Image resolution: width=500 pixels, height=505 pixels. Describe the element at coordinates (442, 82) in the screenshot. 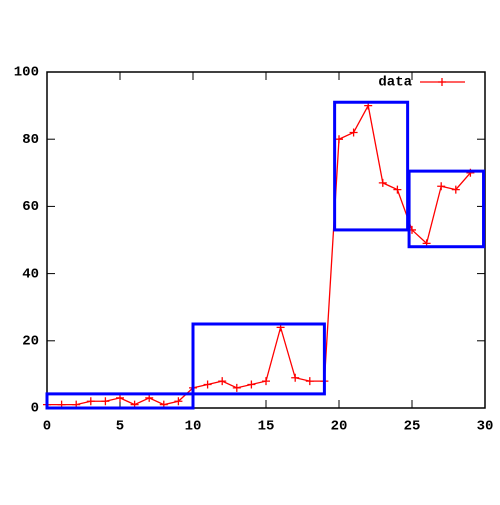

I see `legend-marker` at that location.